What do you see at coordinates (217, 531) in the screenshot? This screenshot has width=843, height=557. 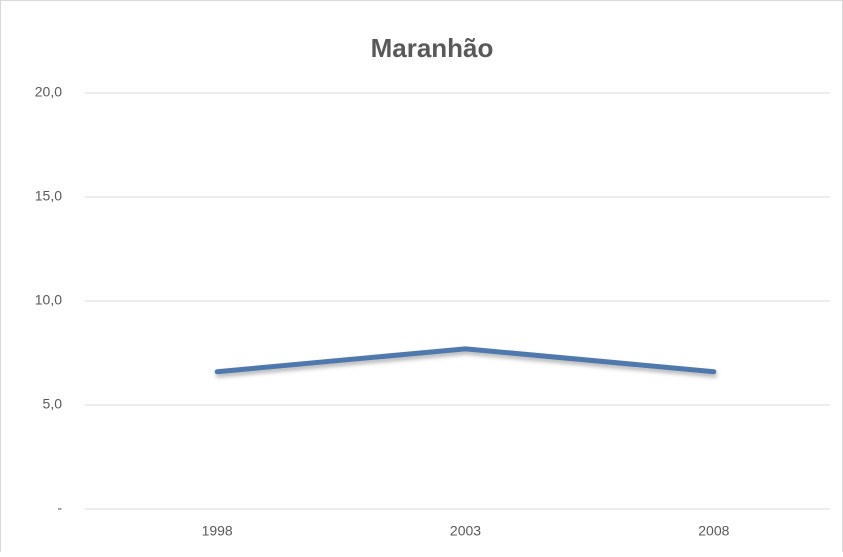 I see `x-tick-label: 1998` at bounding box center [217, 531].